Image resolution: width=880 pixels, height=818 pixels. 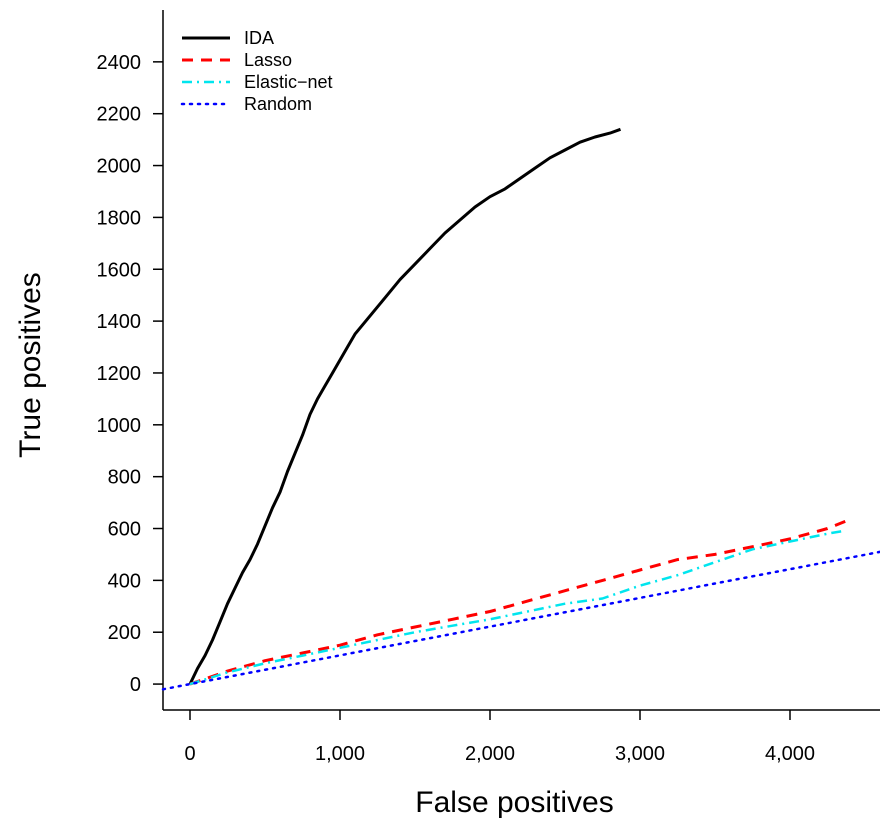 I want to click on y-tick-label: 200, so click(x=124, y=633).